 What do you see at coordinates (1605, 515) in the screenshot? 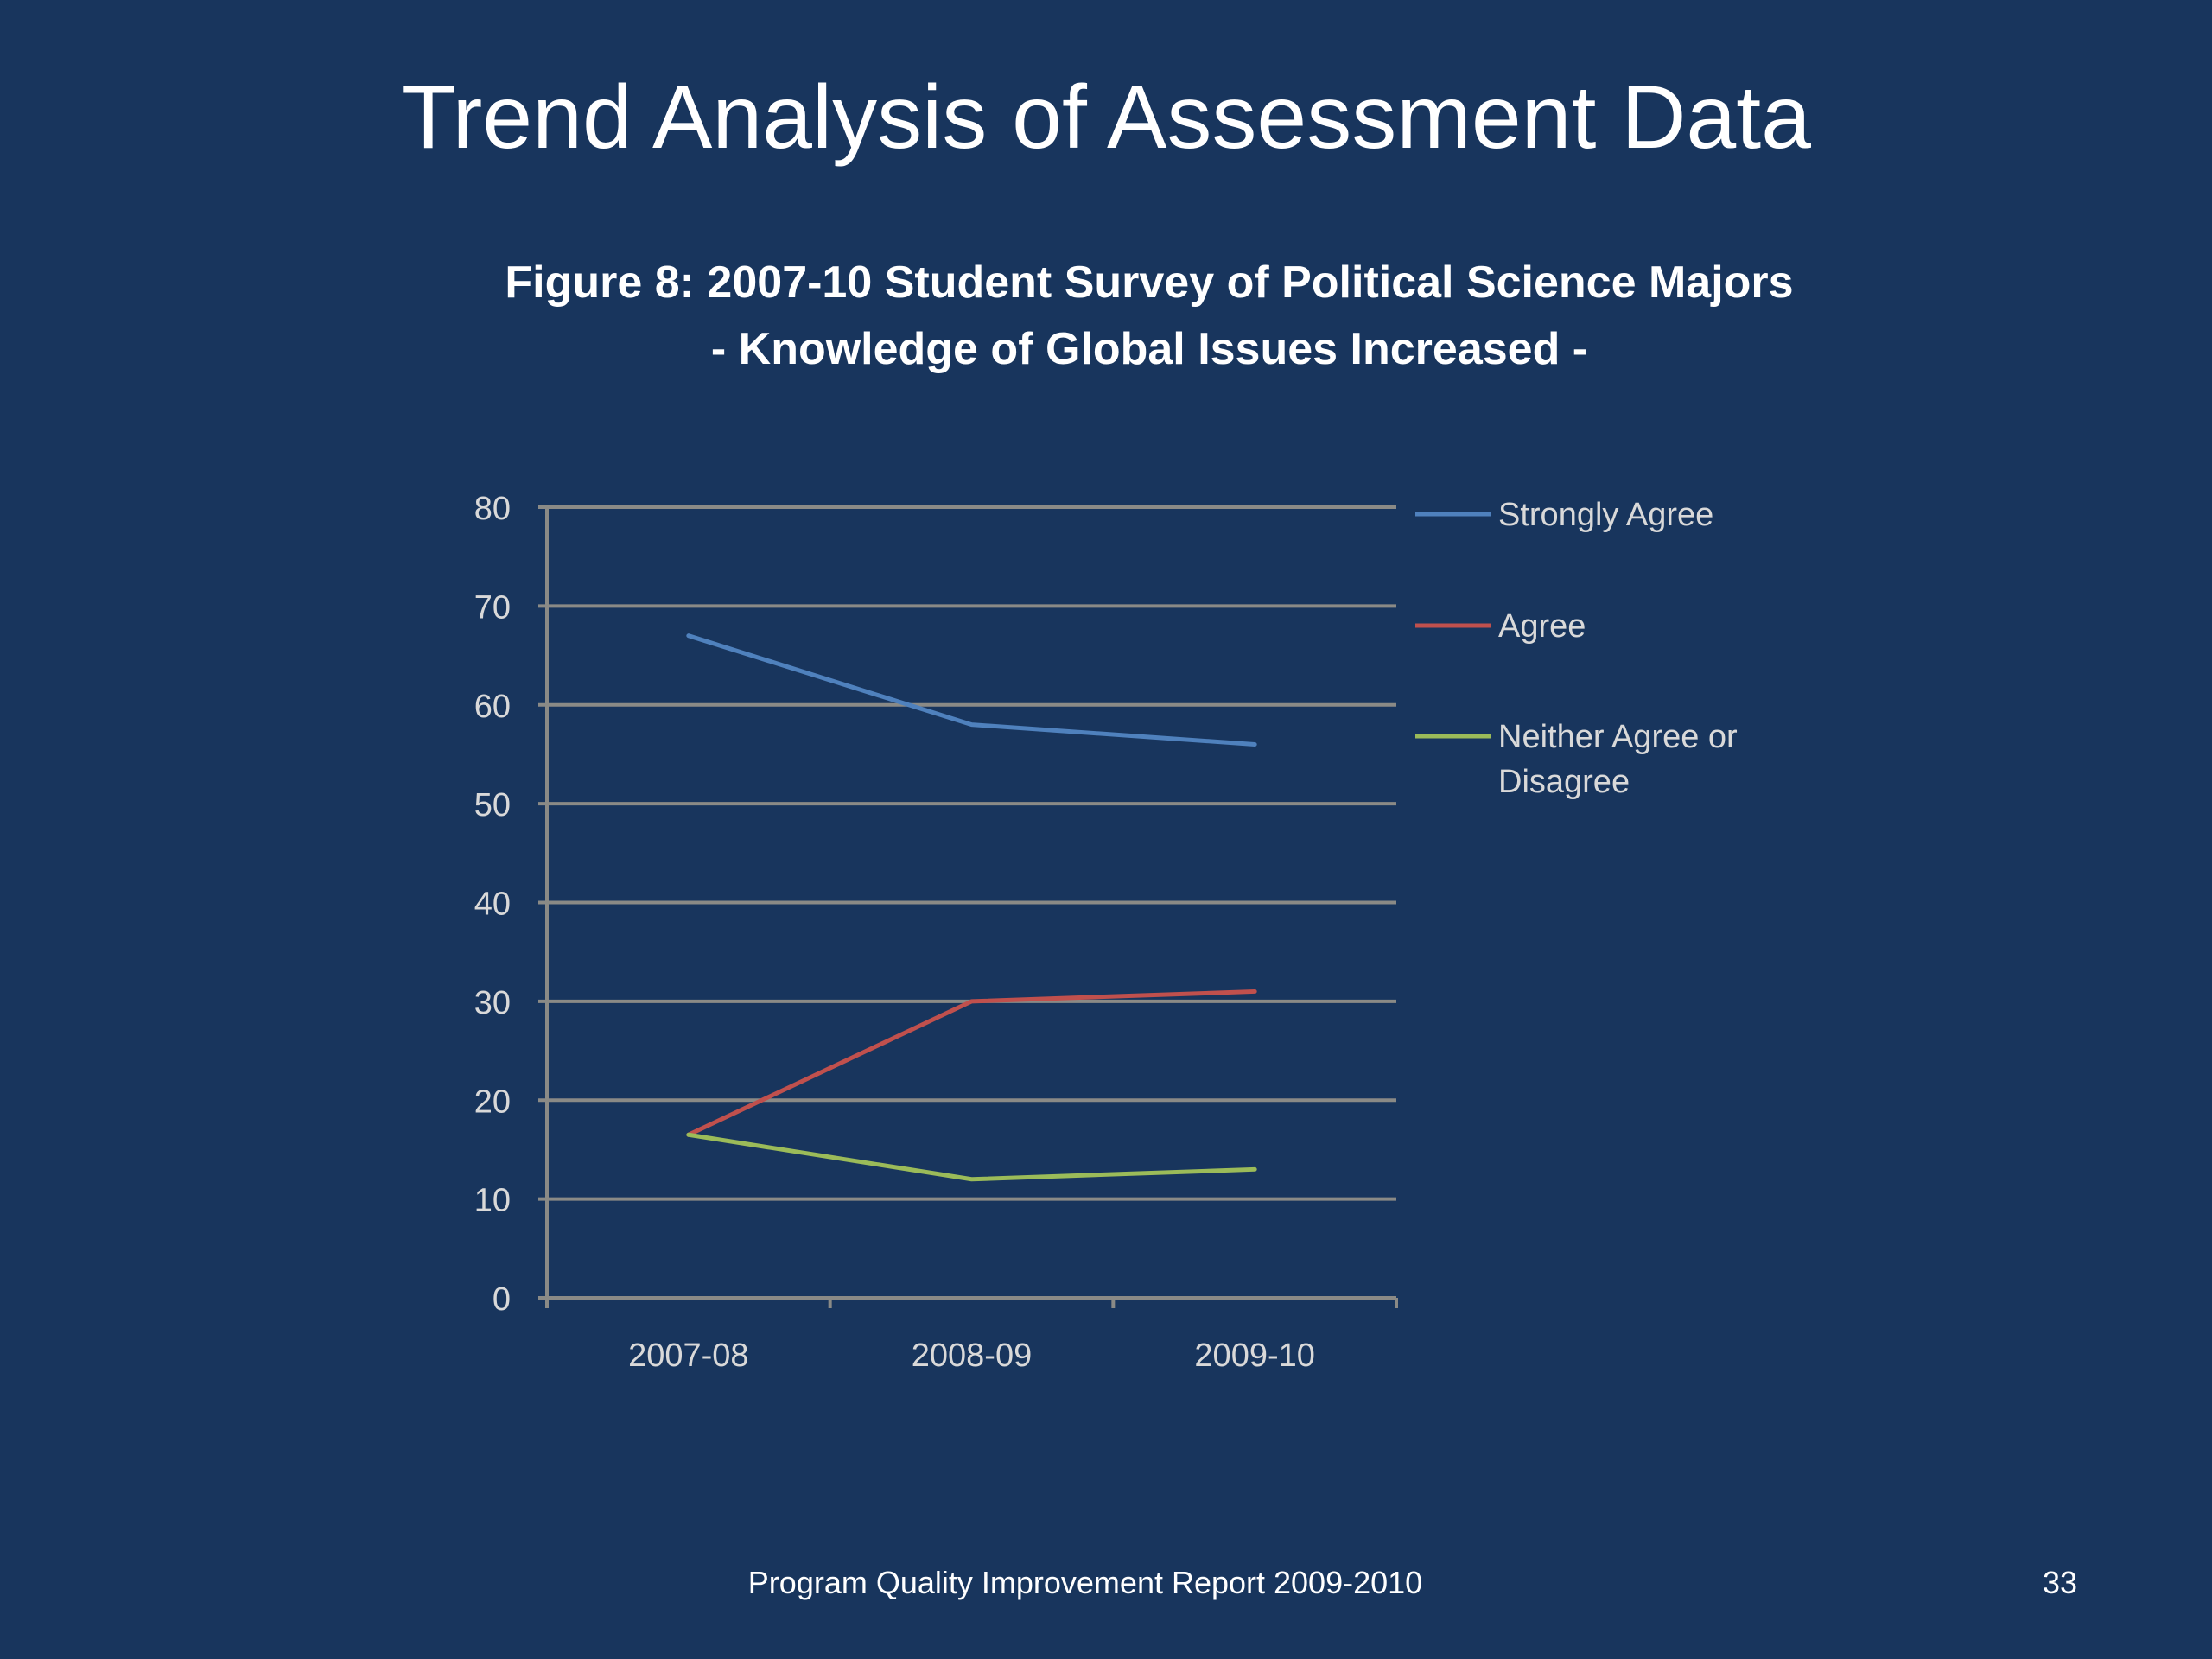
I see `legend-label: Strongly Agree` at bounding box center [1605, 515].